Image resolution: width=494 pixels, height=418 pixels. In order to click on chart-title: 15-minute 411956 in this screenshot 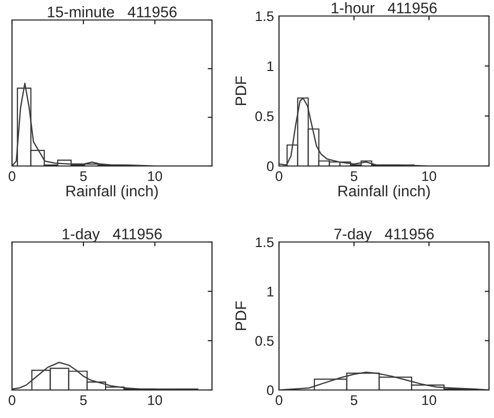, I will do `click(112, 12)`.